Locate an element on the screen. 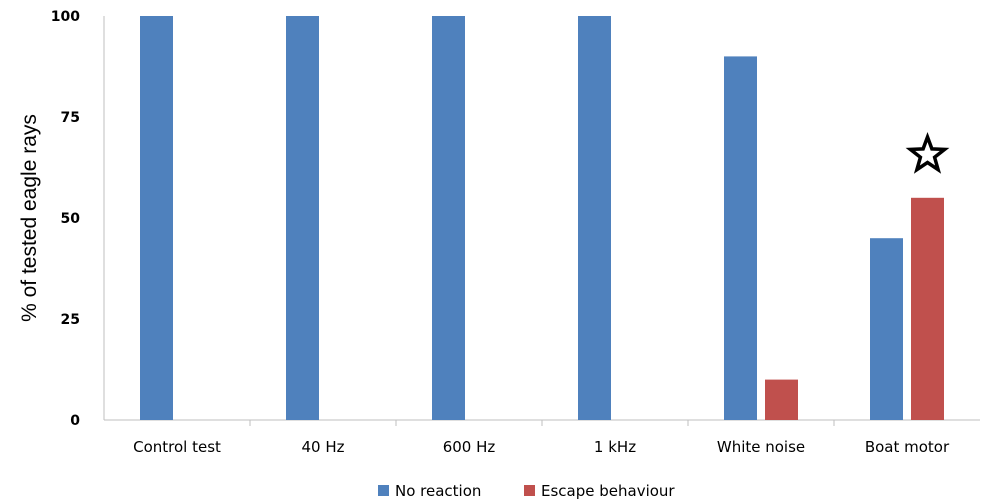 Image resolution: width=989 pixels, height=503 pixels. category-label: White noise is located at coordinates (761, 447).